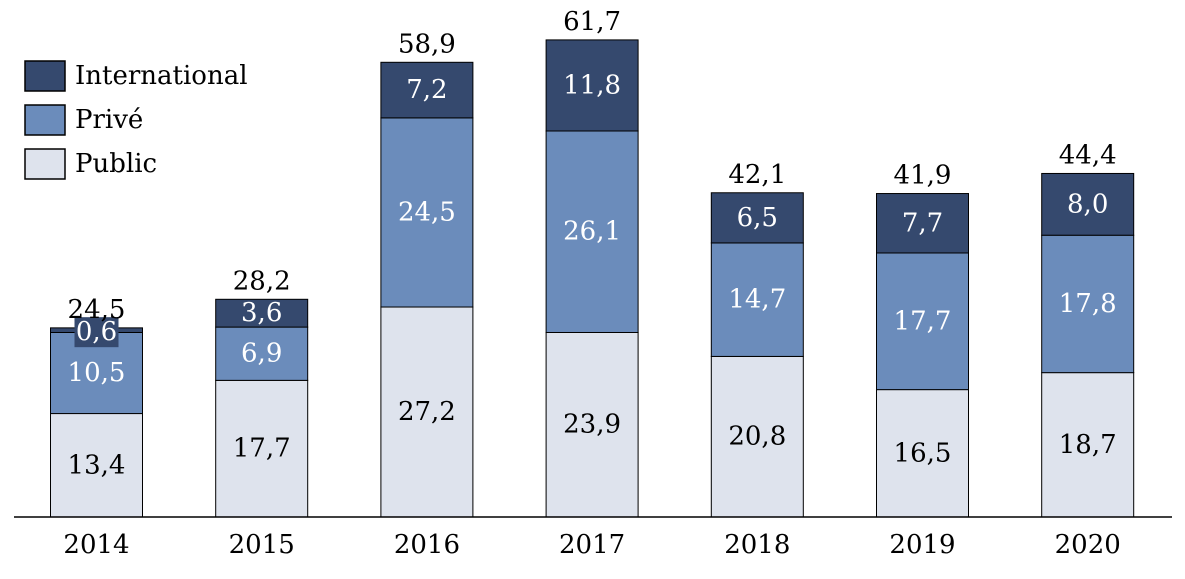  I want to click on segment-label-international-2016: 7,2, so click(426, 90).